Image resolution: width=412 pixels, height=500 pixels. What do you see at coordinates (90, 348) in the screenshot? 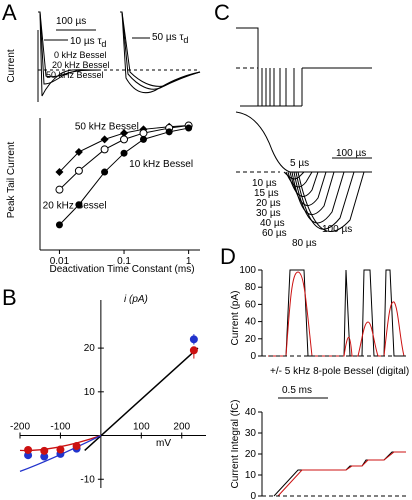
I see `panel-b-ytick-label: 20` at bounding box center [90, 348].